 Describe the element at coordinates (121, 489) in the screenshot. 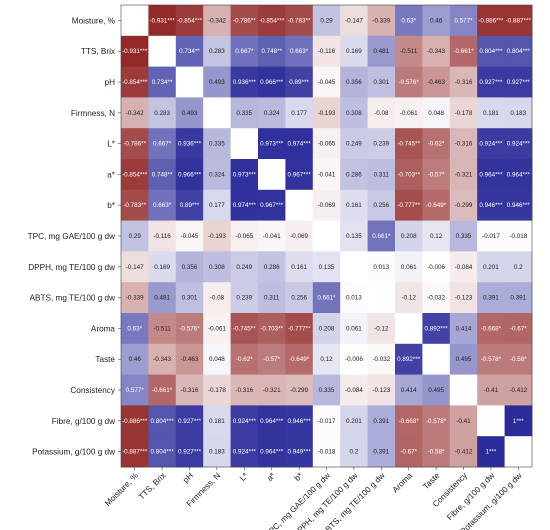

I see `column-label: Moisture, %` at that location.